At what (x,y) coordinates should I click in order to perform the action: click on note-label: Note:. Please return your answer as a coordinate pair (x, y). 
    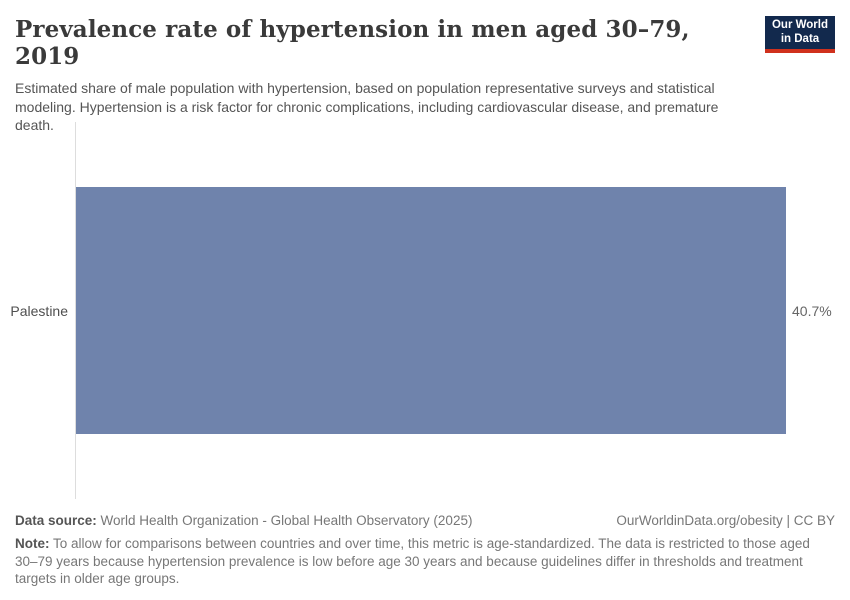
    Looking at the image, I should click on (32, 543).